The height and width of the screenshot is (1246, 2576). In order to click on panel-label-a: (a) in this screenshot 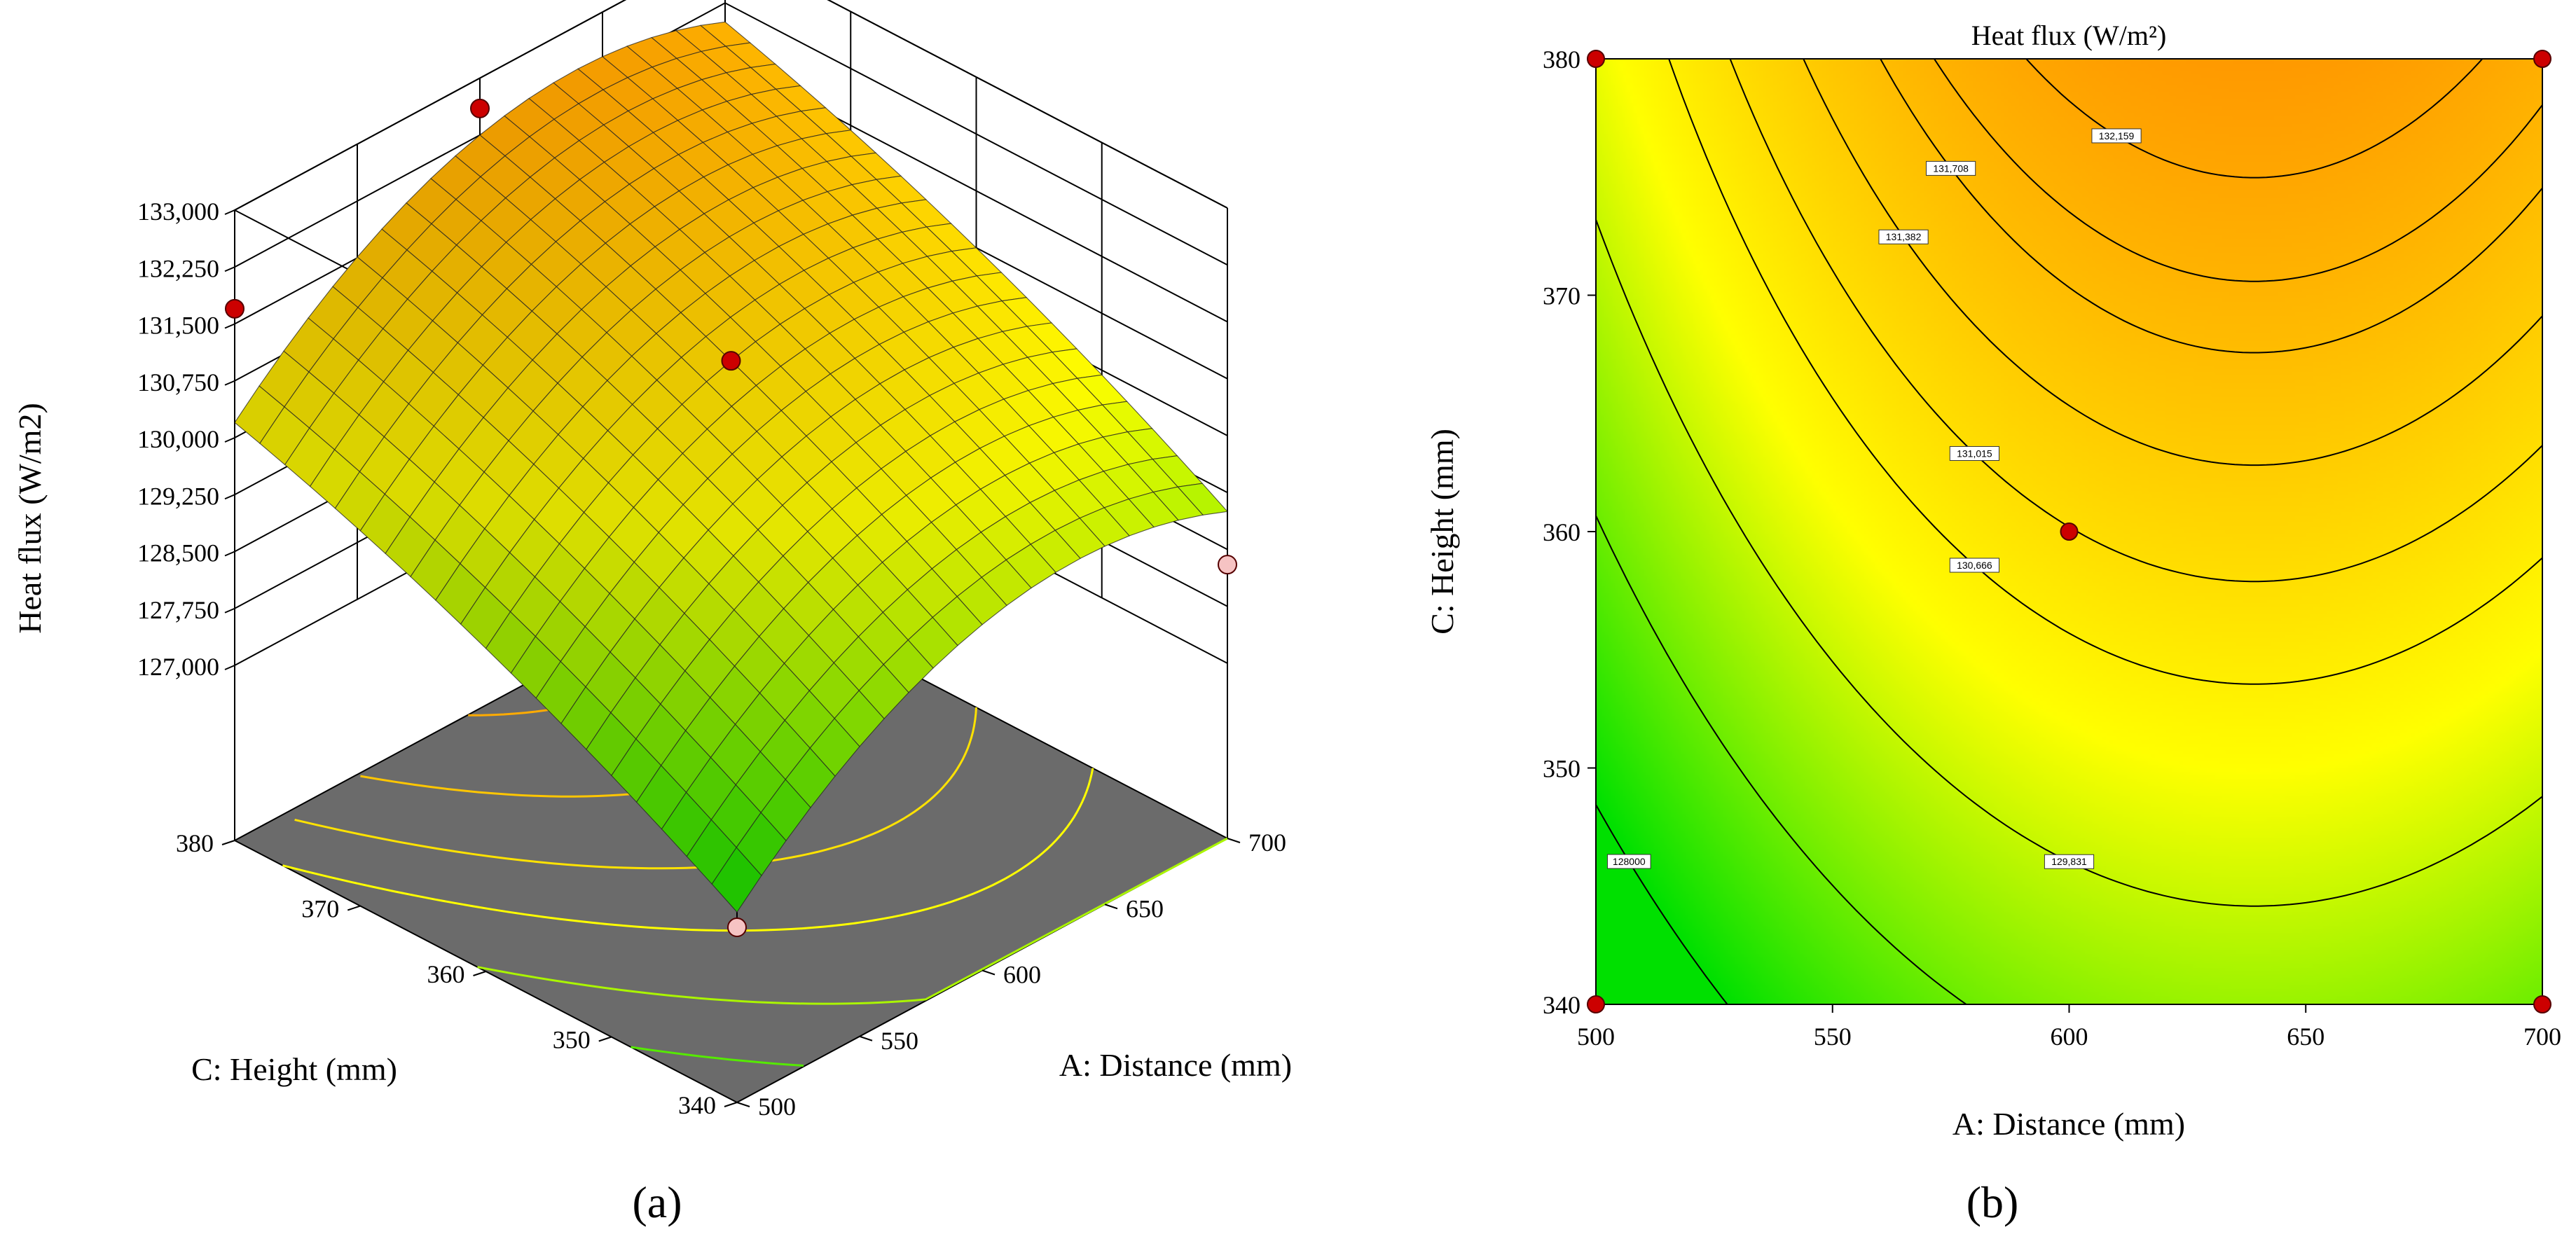, I will do `click(657, 1202)`.